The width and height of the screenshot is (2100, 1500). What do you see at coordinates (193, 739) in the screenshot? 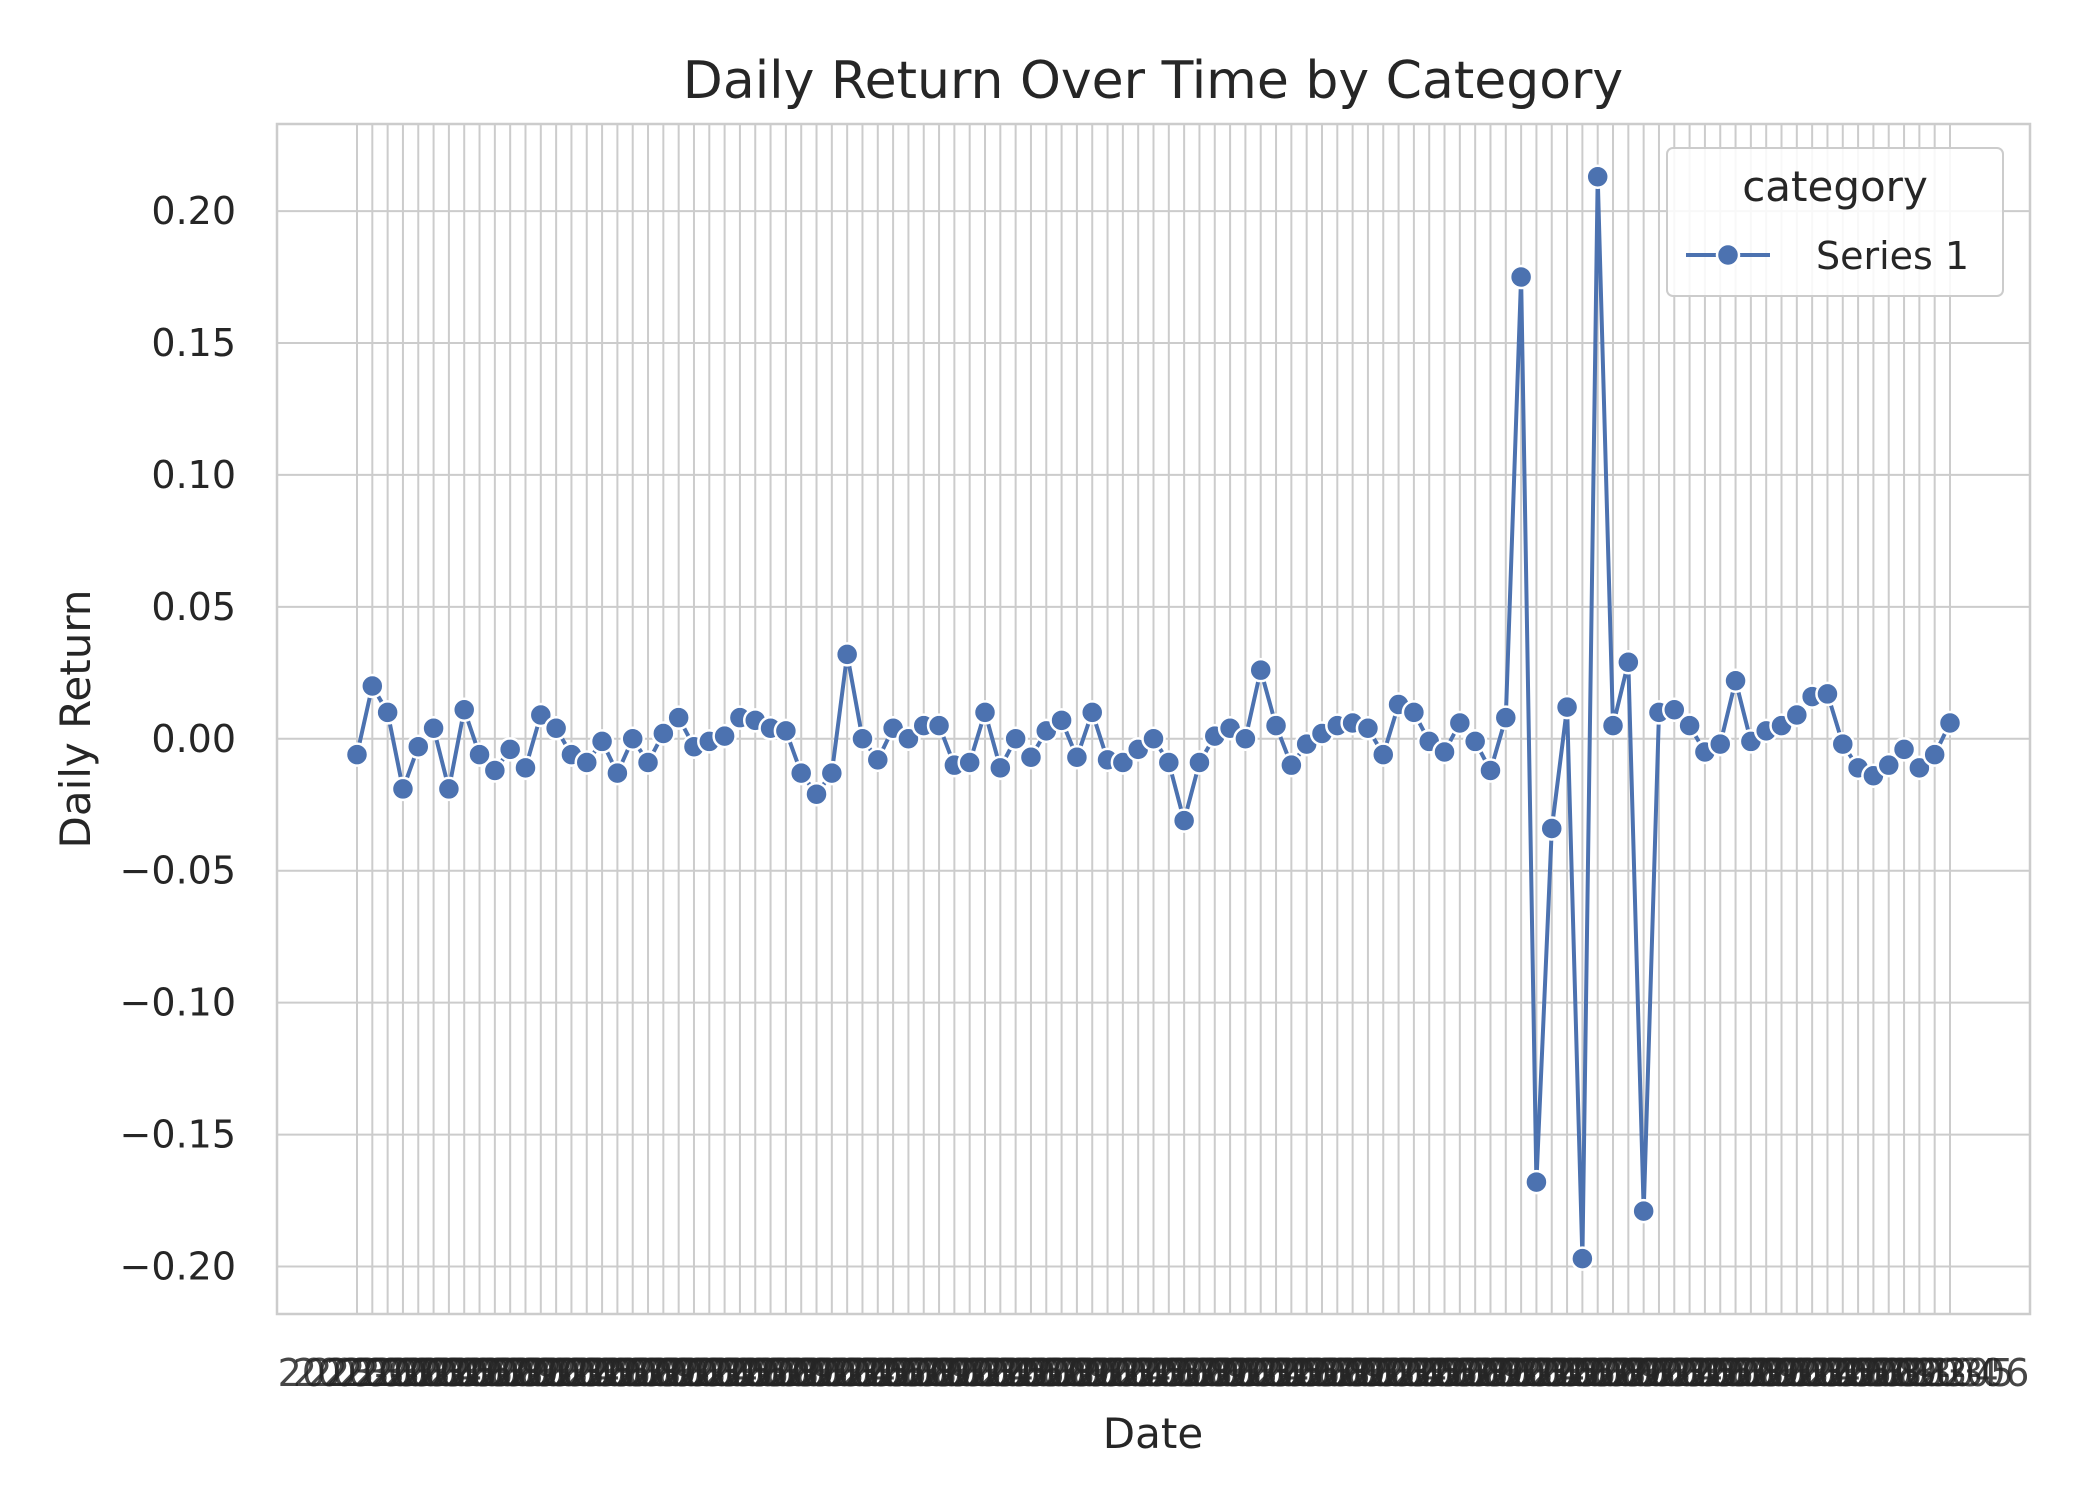
I see `y-tick-label: 0.00` at bounding box center [193, 739].